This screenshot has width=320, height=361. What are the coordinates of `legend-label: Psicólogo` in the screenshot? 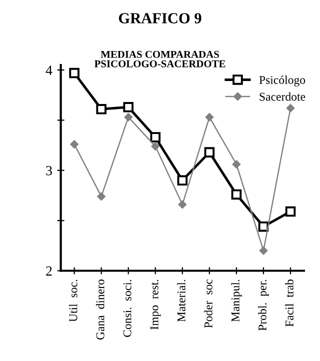 It's located at (282, 81).